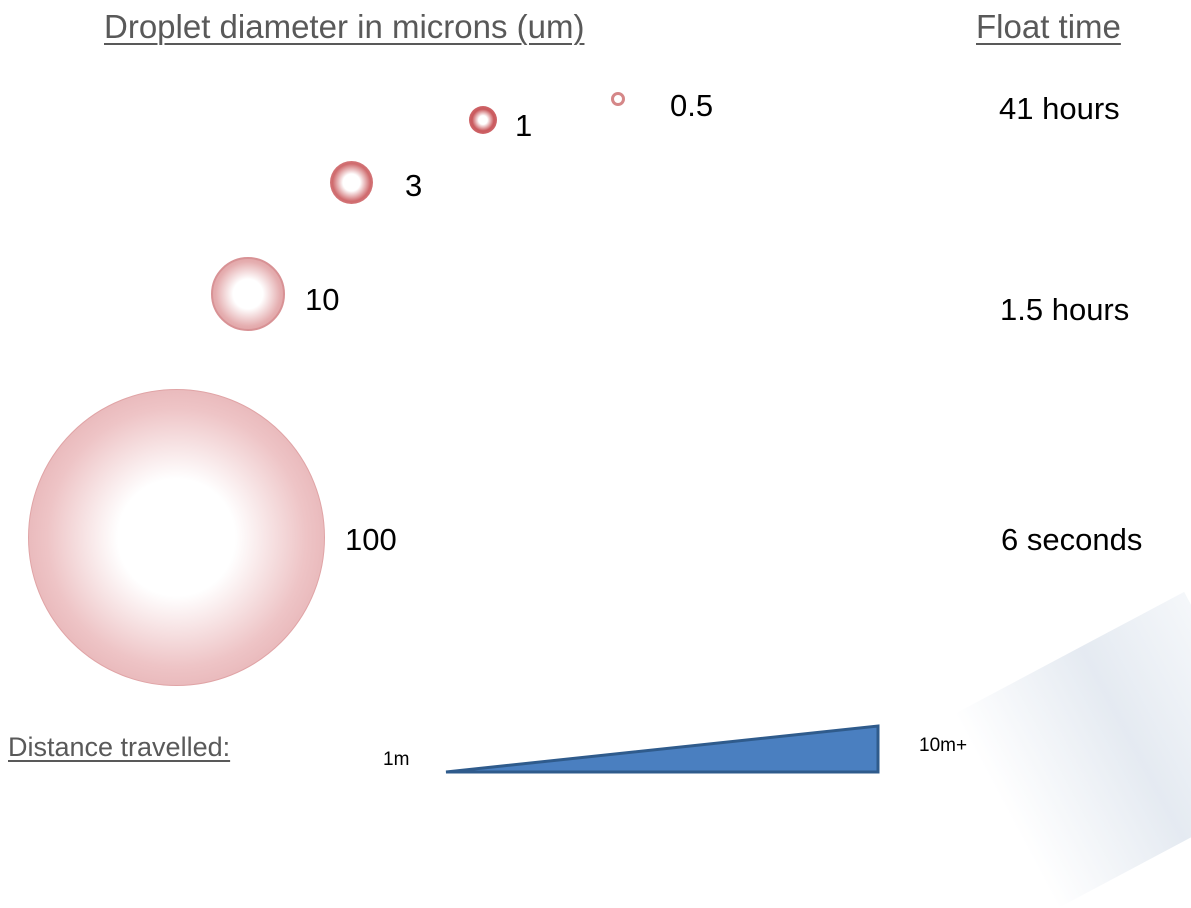 Image resolution: width=1191 pixels, height=908 pixels. I want to click on distance-max-label: 10m+, so click(943, 745).